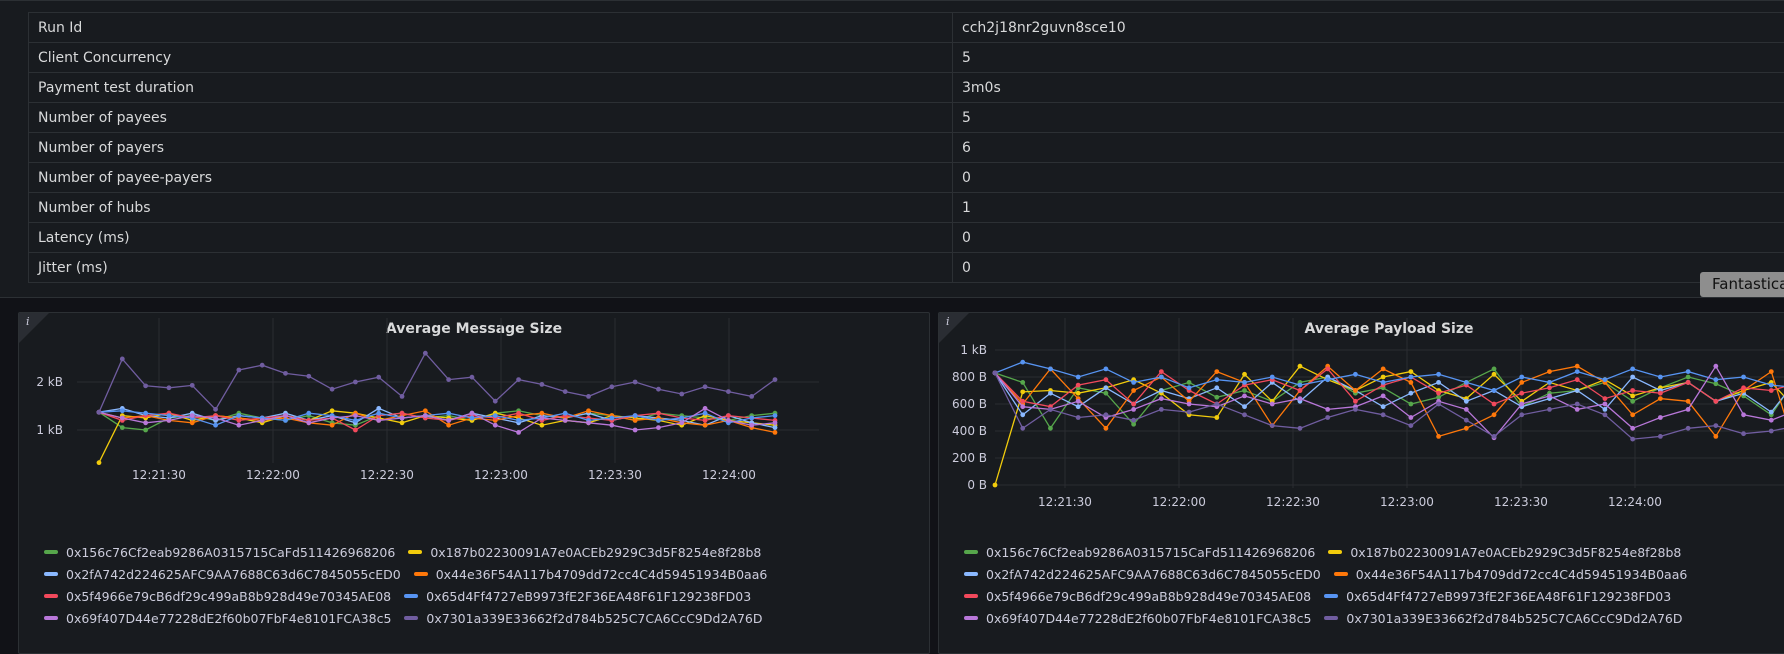 This screenshot has height=654, width=1784. I want to click on series-line, so click(1389, 425).